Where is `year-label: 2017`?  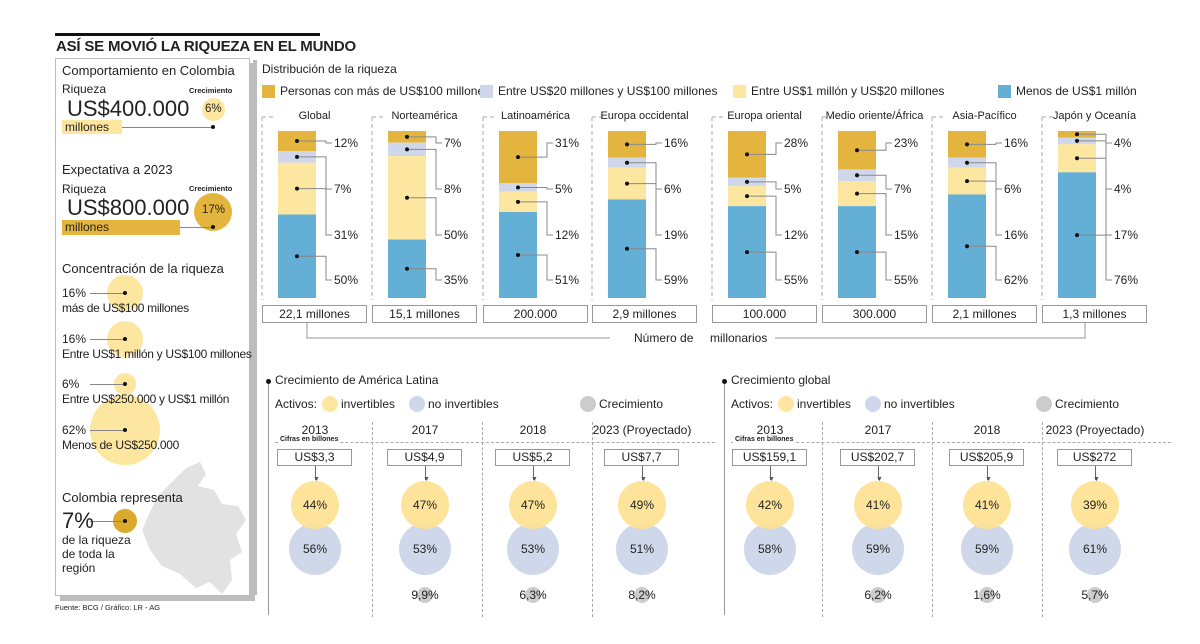
year-label: 2017 is located at coordinates (878, 430).